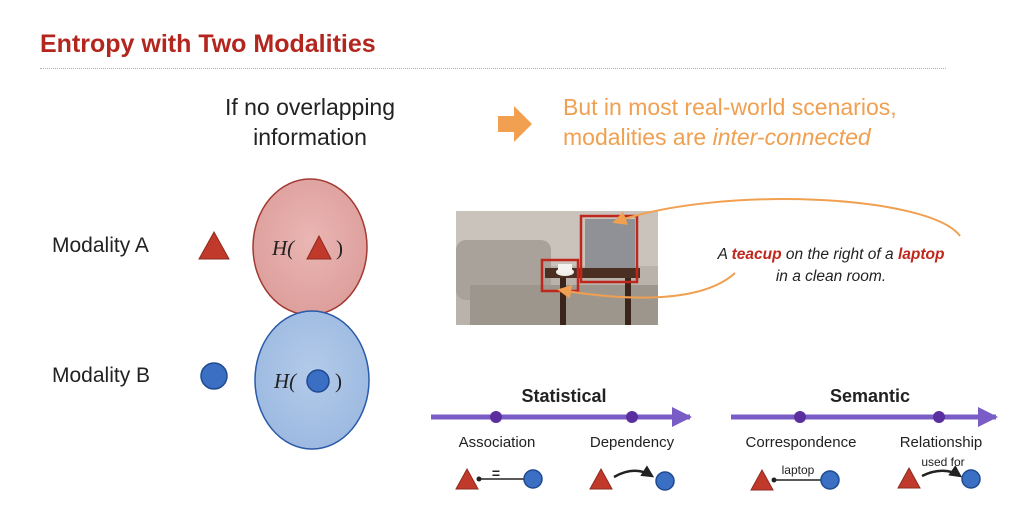  What do you see at coordinates (493, 68) in the screenshot?
I see `title-divider` at bounding box center [493, 68].